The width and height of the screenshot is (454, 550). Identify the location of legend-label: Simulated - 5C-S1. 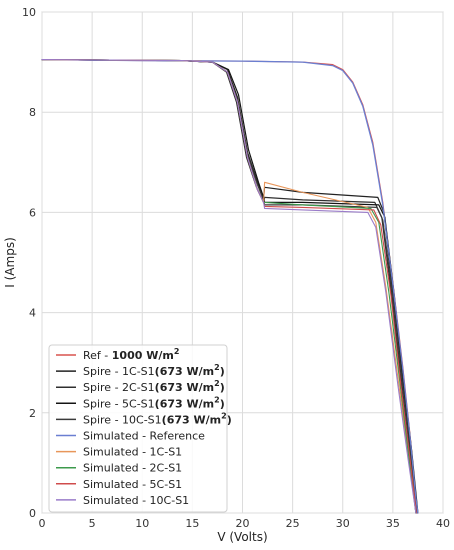
(132, 484).